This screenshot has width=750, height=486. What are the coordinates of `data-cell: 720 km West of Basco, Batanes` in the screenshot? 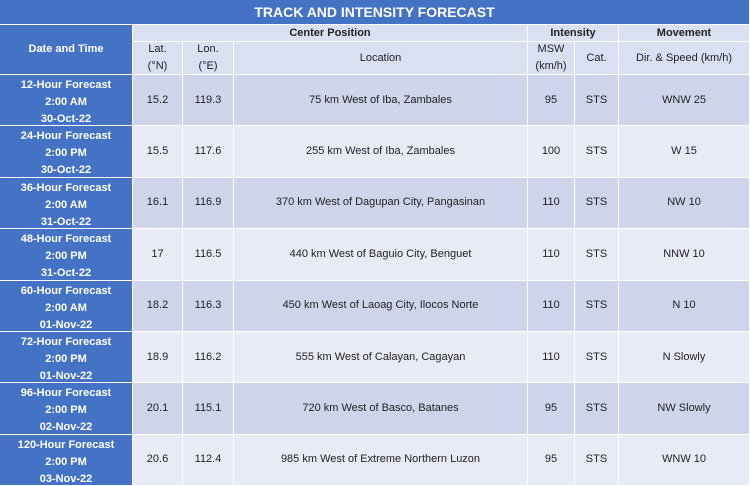 It's located at (381, 409).